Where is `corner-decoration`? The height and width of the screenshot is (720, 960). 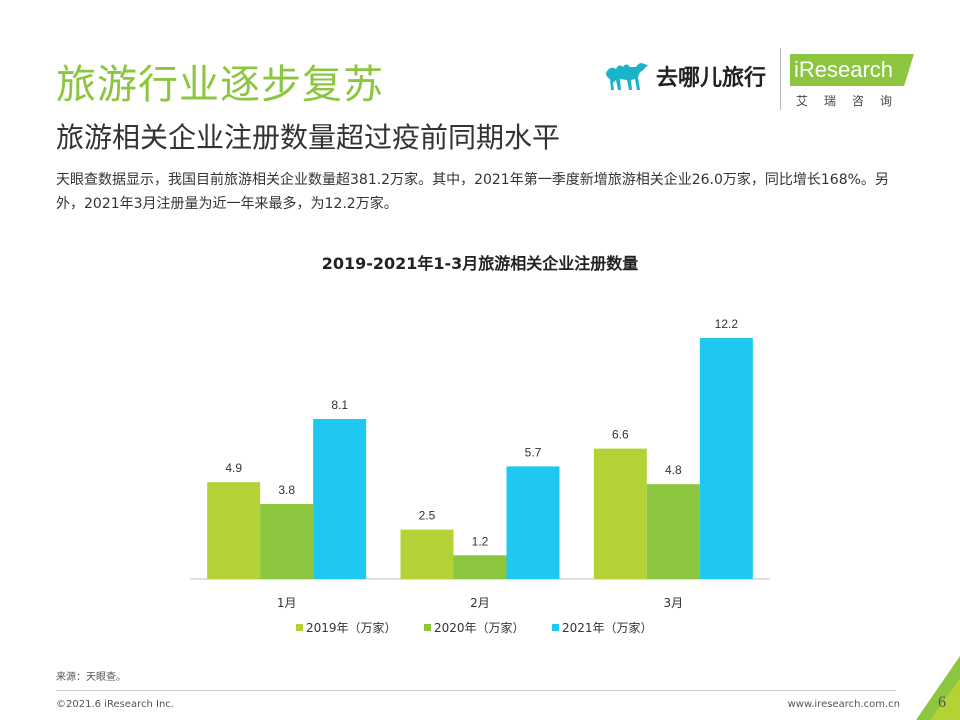 corner-decoration is located at coordinates (938, 688).